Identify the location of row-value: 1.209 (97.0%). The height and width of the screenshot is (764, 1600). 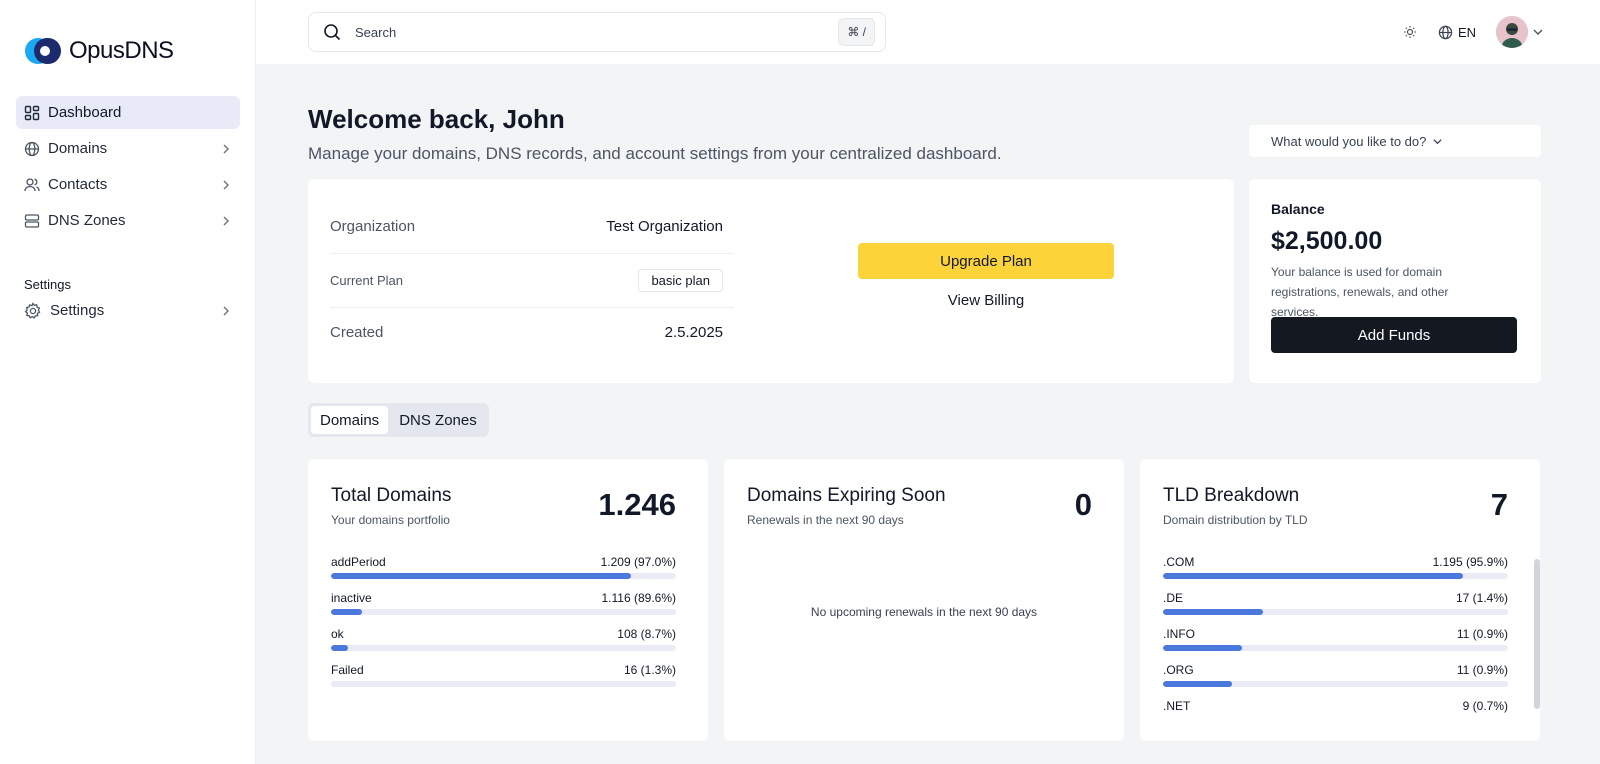
(638, 562).